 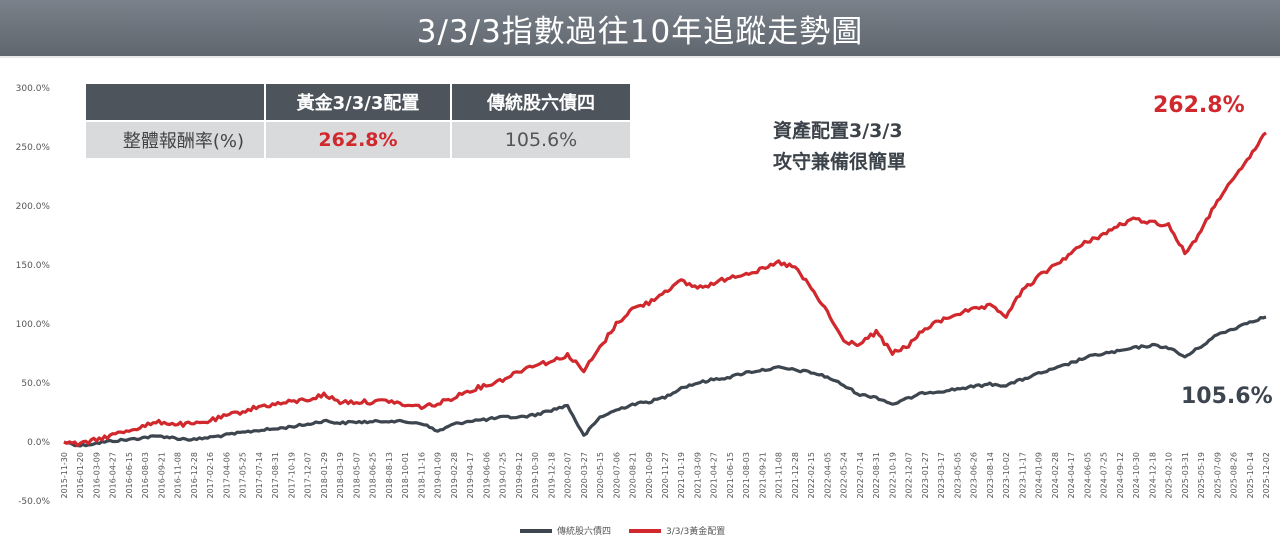 I want to click on x-tick-label: 2018-01-29, so click(x=324, y=475).